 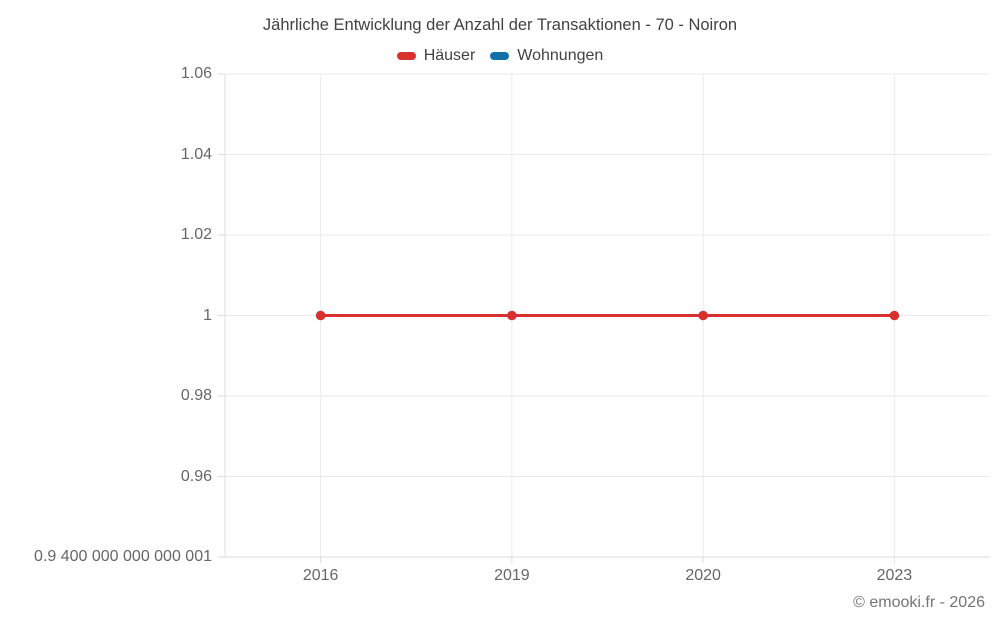 I want to click on legend-item-haeuser: Häuser, so click(x=436, y=56).